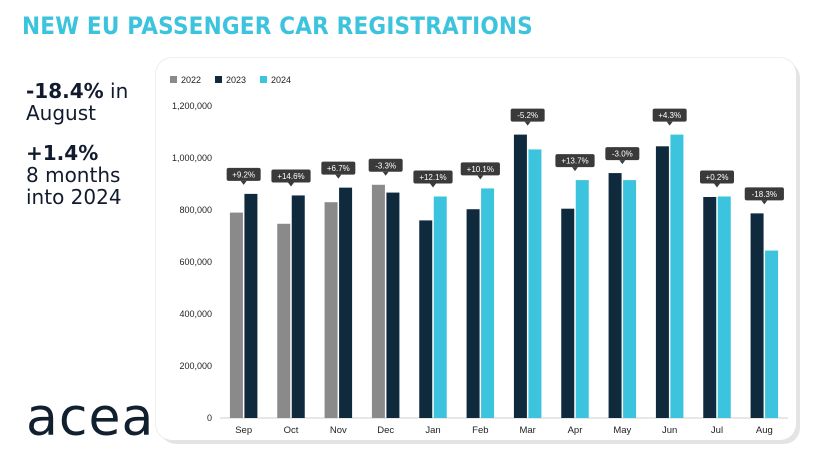 Image resolution: width=816 pixels, height=458 pixels. I want to click on stat-august: -18.4% in August, so click(101, 102).